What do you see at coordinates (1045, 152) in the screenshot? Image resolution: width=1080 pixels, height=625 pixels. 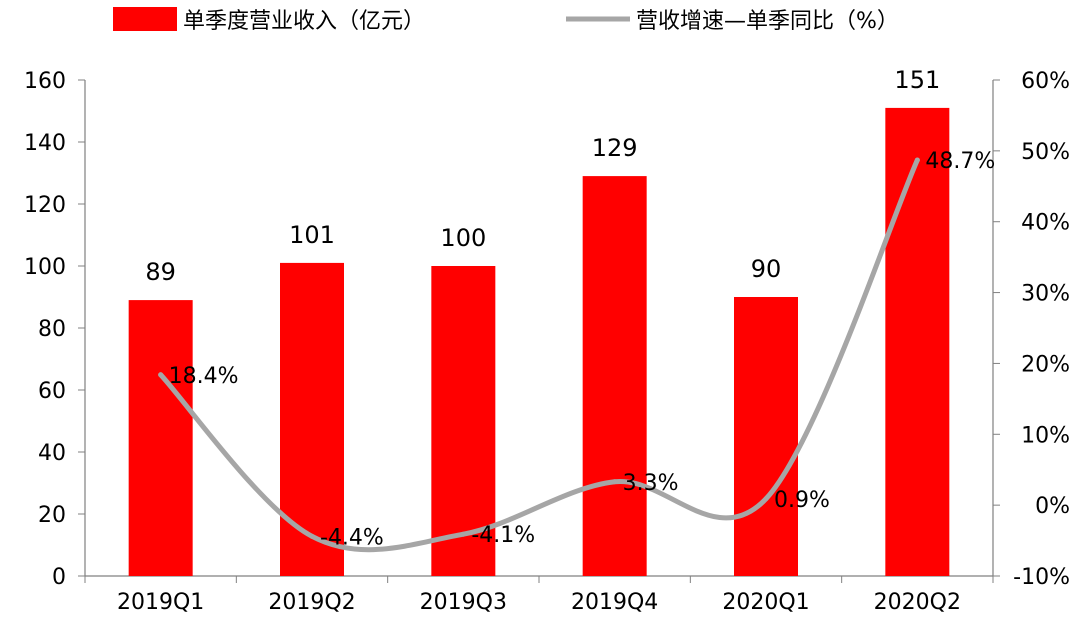 I see `right-axis-tick-label: 50%` at bounding box center [1045, 152].